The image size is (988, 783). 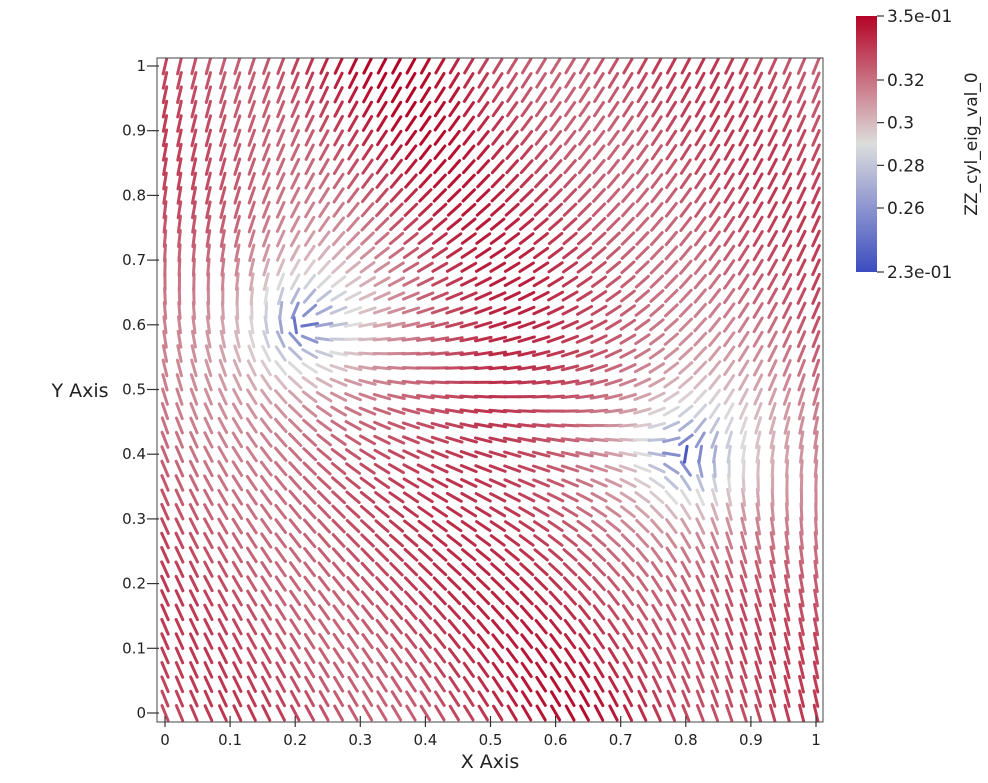 What do you see at coordinates (134, 648) in the screenshot?
I see `y-tick-label: 0.1` at bounding box center [134, 648].